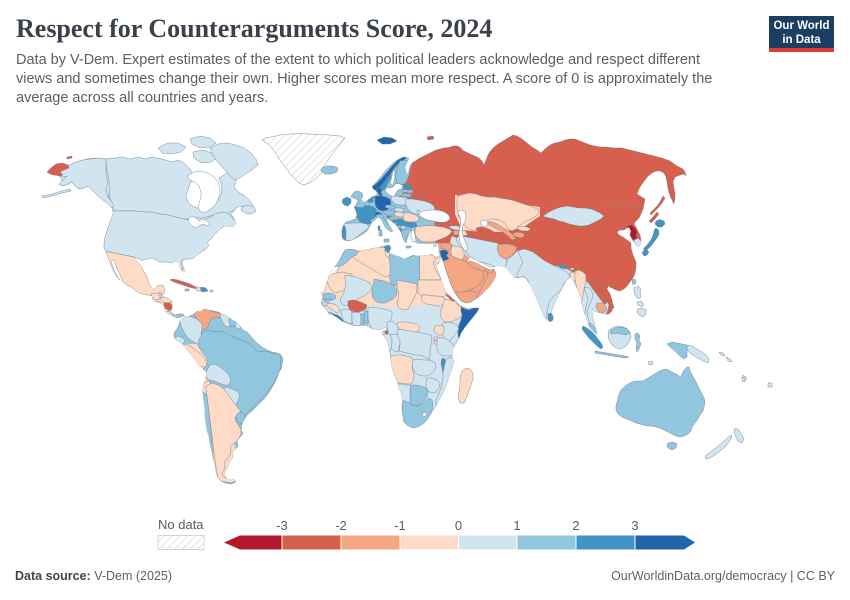 The width and height of the screenshot is (850, 600). I want to click on svg-text: 3, so click(634, 525).